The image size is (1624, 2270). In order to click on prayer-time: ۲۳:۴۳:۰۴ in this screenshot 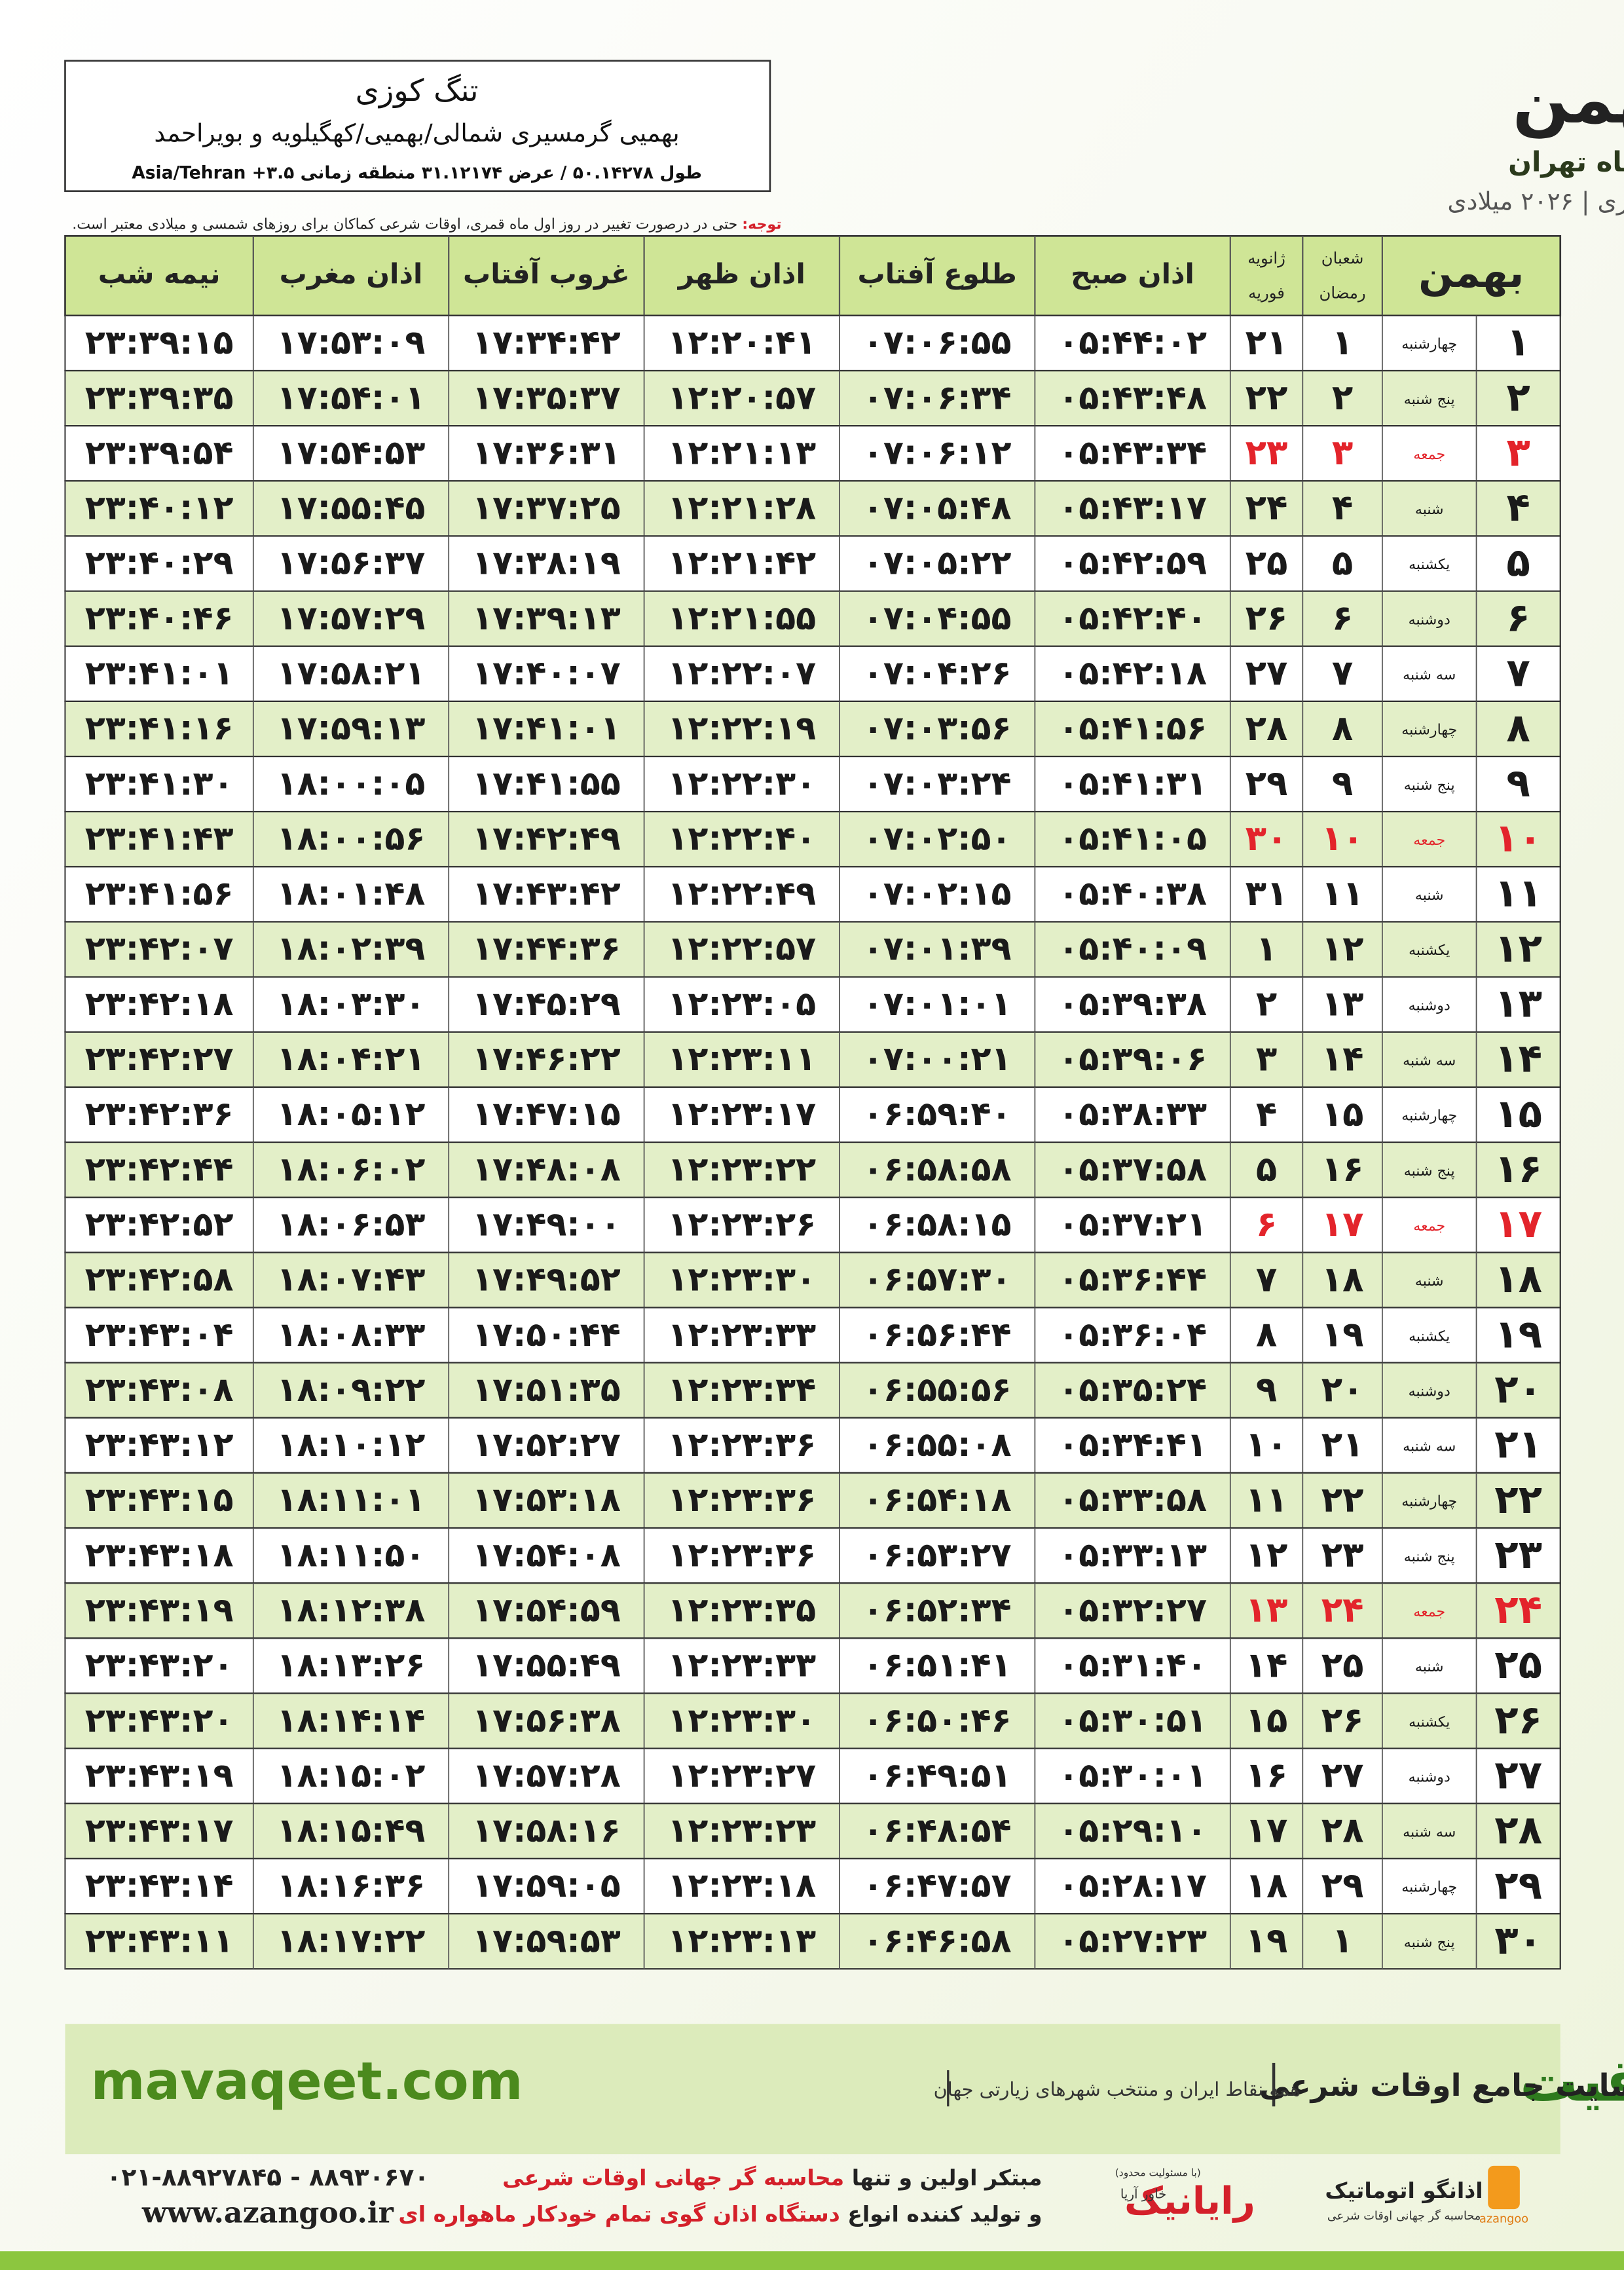, I will do `click(159, 1334)`.